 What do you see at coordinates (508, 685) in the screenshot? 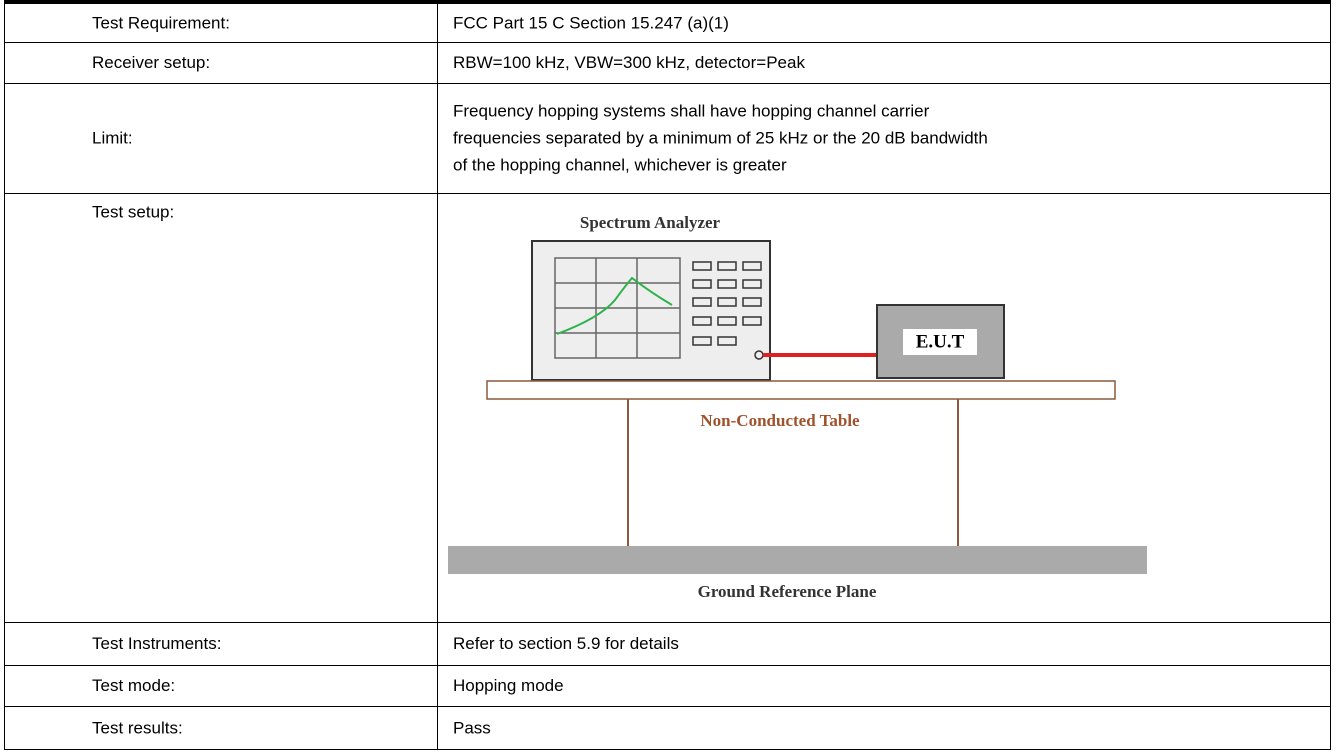
I see `row-value: Hopping mode` at bounding box center [508, 685].